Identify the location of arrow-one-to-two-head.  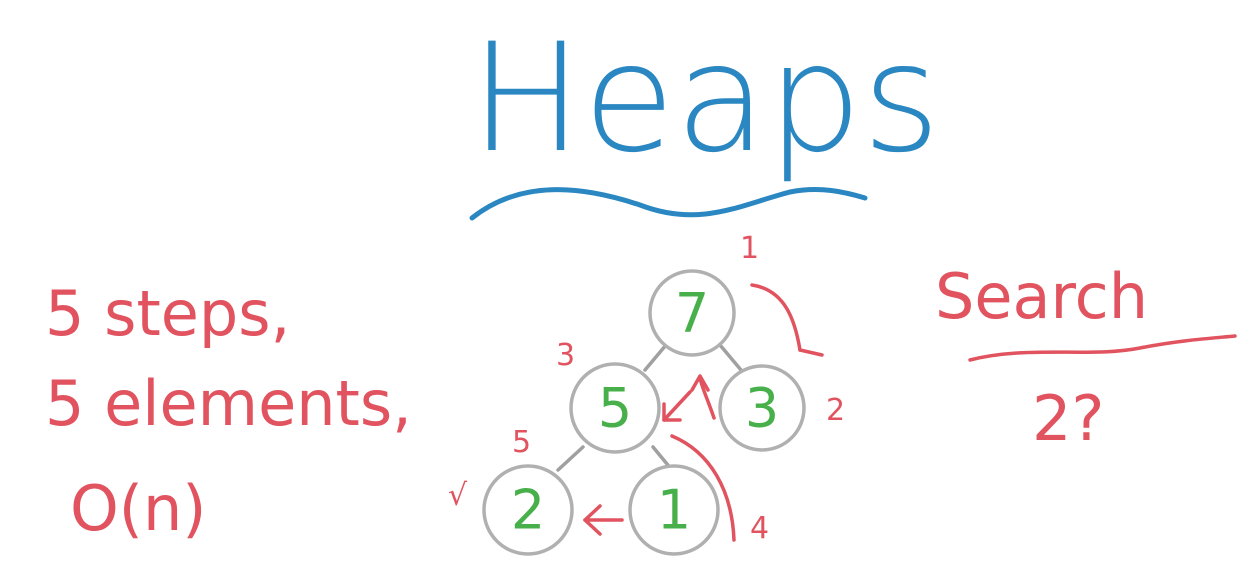
(592, 520).